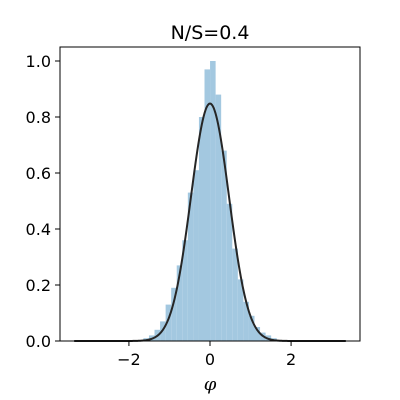 The height and width of the screenshot is (400, 400). What do you see at coordinates (210, 33) in the screenshot?
I see `chart-title: N/S=0.4` at bounding box center [210, 33].